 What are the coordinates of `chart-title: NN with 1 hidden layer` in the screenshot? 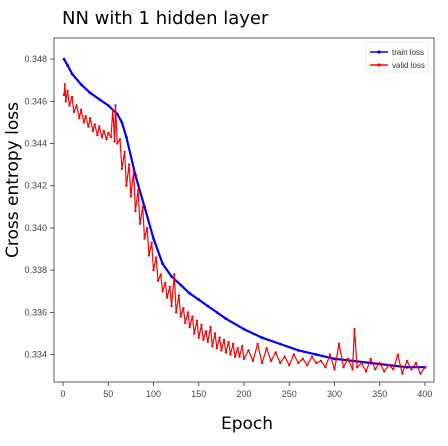 It's located at (165, 18).